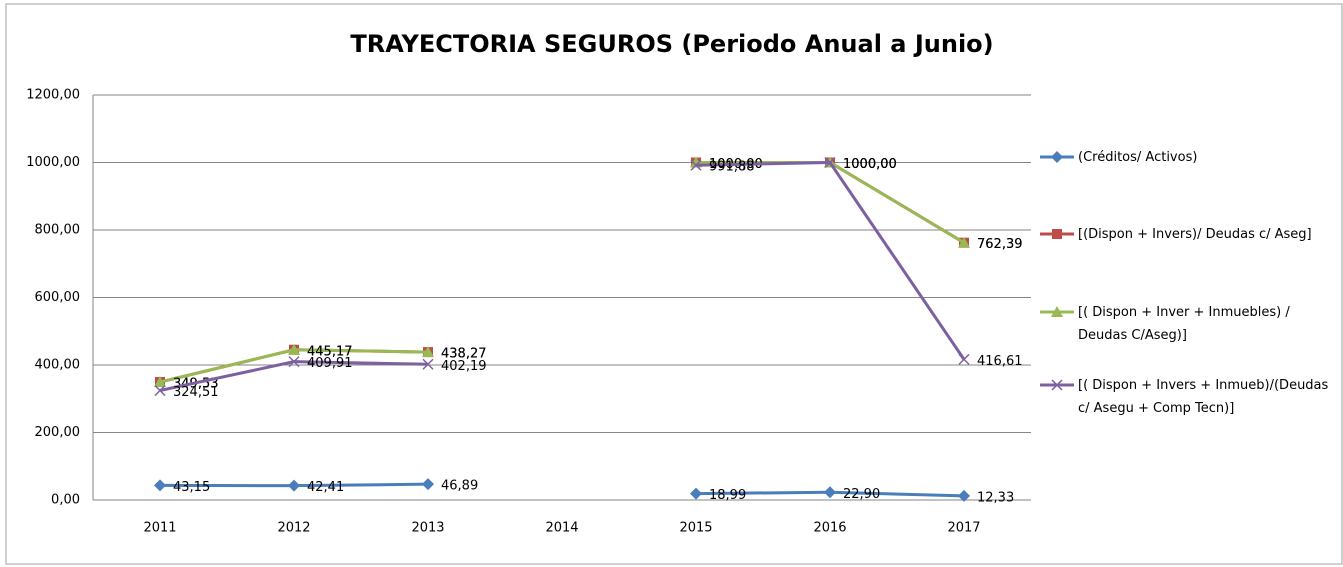 Image resolution: width=1343 pixels, height=567 pixels. What do you see at coordinates (325, 487) in the screenshot?
I see `data-label: 42,41` at bounding box center [325, 487].